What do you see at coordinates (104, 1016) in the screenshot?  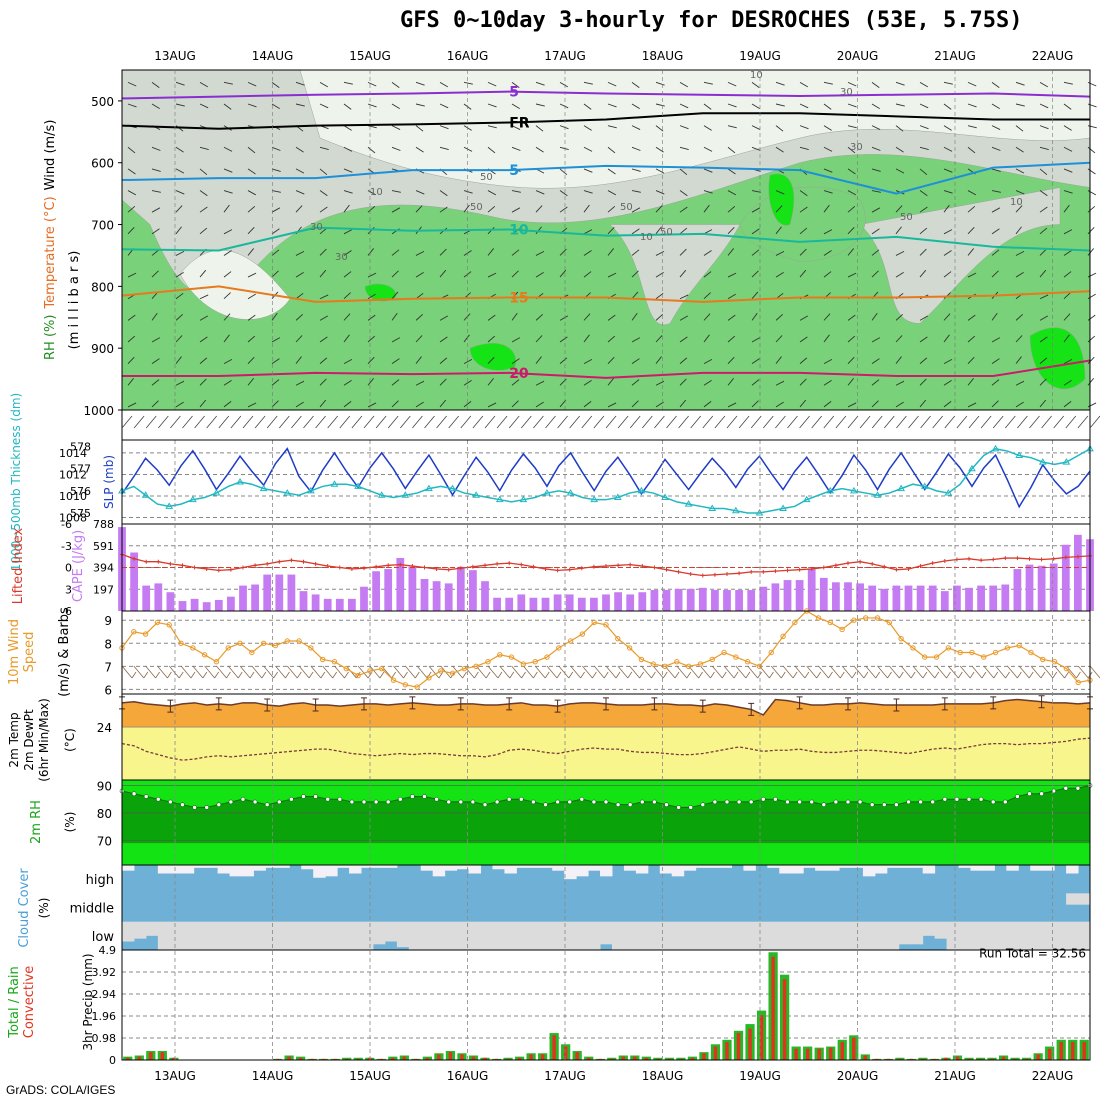 I see `precip-tick-1.96: 1.96` at bounding box center [104, 1016].